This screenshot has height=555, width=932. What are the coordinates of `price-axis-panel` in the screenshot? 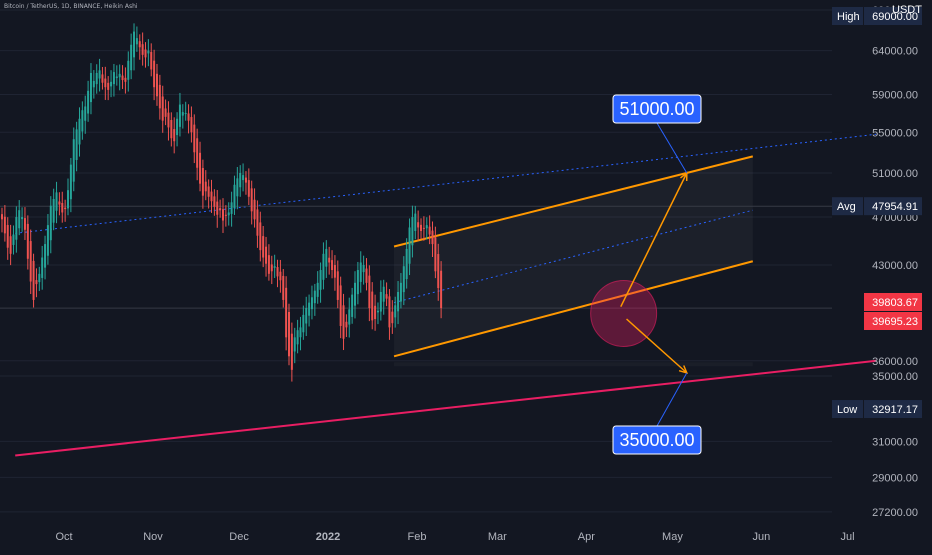 It's located at (882, 275).